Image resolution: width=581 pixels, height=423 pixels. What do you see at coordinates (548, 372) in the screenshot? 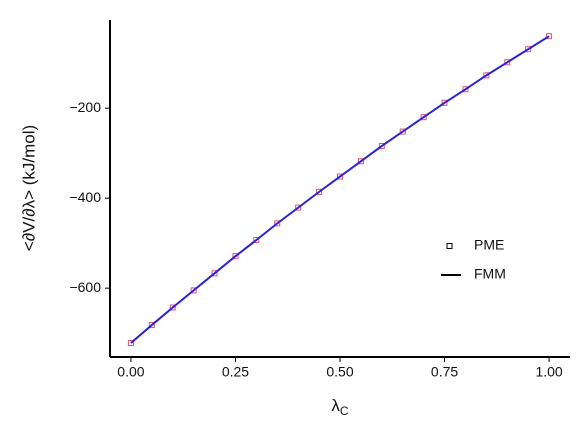
I see `x-tick-label: 1.00` at bounding box center [548, 372].